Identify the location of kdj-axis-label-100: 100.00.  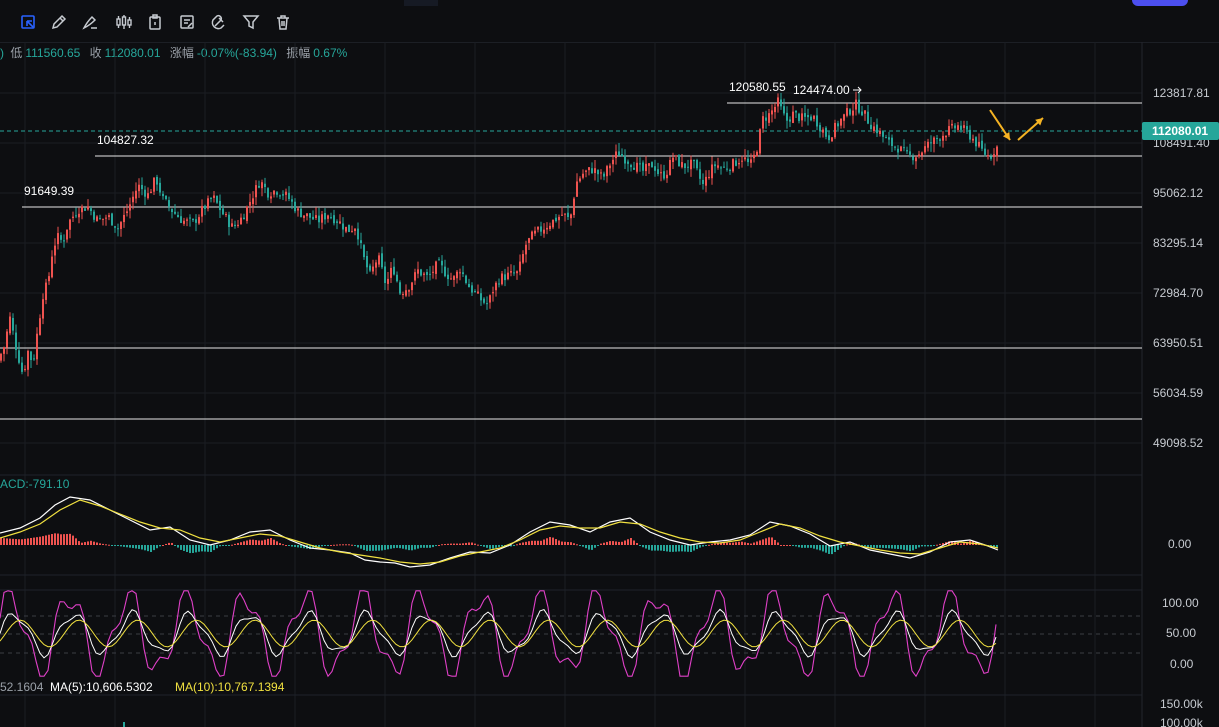
(1180, 603).